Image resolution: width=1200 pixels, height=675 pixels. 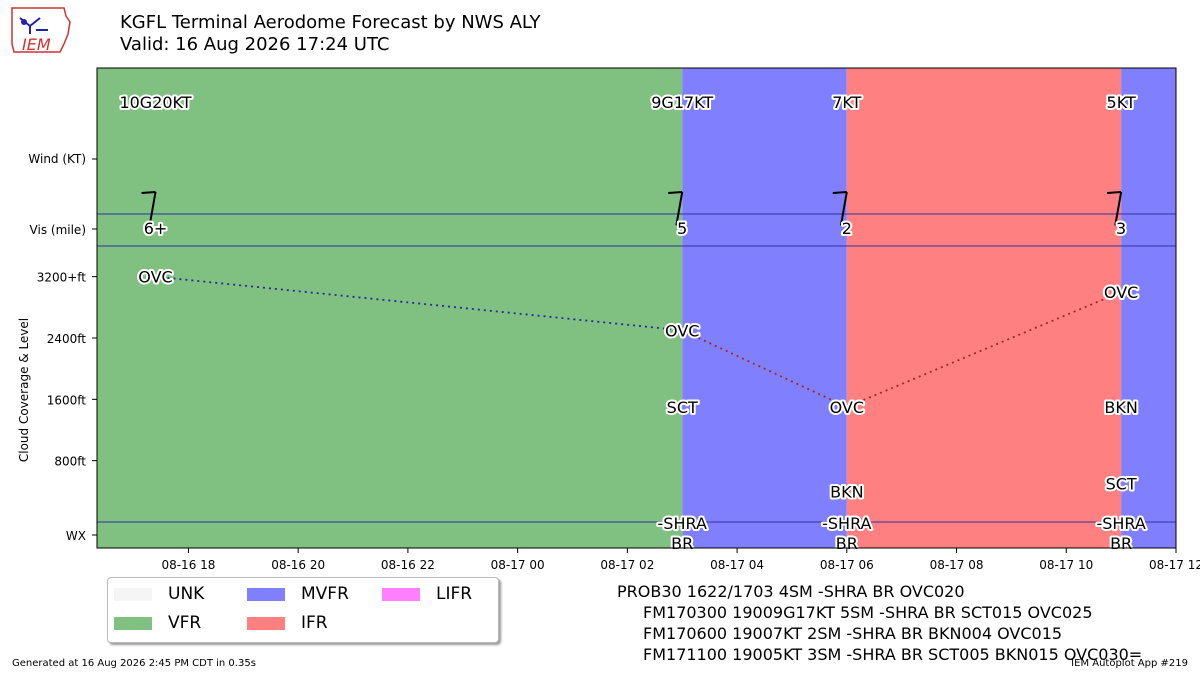 What do you see at coordinates (188, 565) in the screenshot?
I see `x-tick-label: 08-16 18` at bounding box center [188, 565].